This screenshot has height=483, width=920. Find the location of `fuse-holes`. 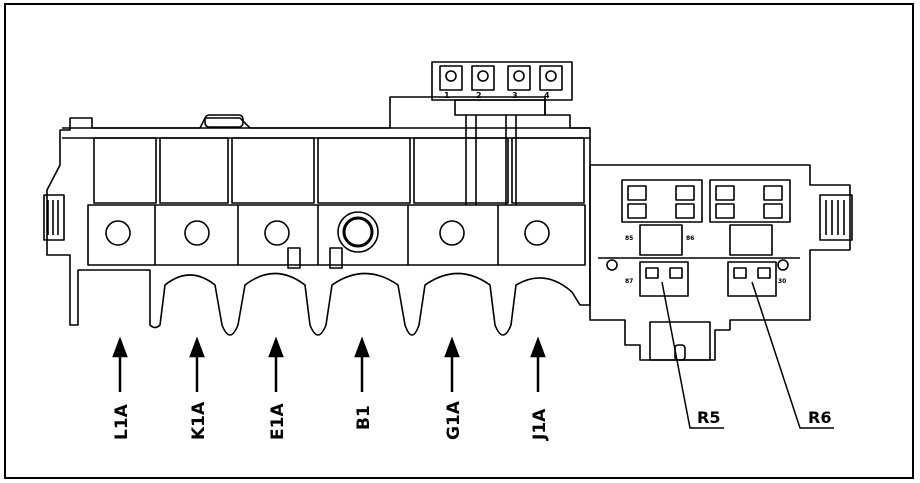

fuse-holes is located at coordinates (327, 232).